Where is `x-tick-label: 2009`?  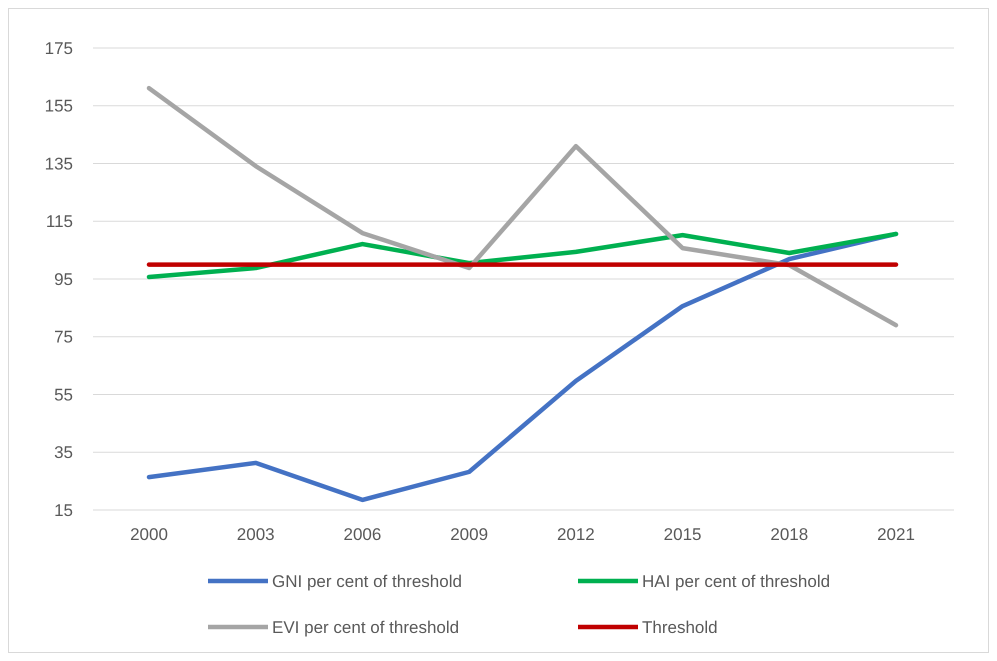
x-tick-label: 2009 is located at coordinates (469, 534).